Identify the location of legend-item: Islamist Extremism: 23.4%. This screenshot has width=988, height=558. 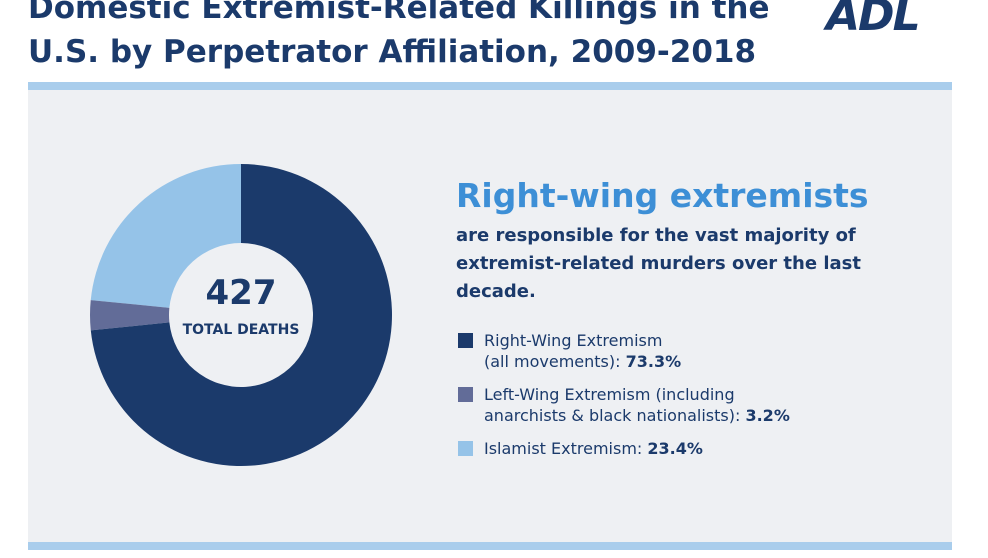
(631, 448).